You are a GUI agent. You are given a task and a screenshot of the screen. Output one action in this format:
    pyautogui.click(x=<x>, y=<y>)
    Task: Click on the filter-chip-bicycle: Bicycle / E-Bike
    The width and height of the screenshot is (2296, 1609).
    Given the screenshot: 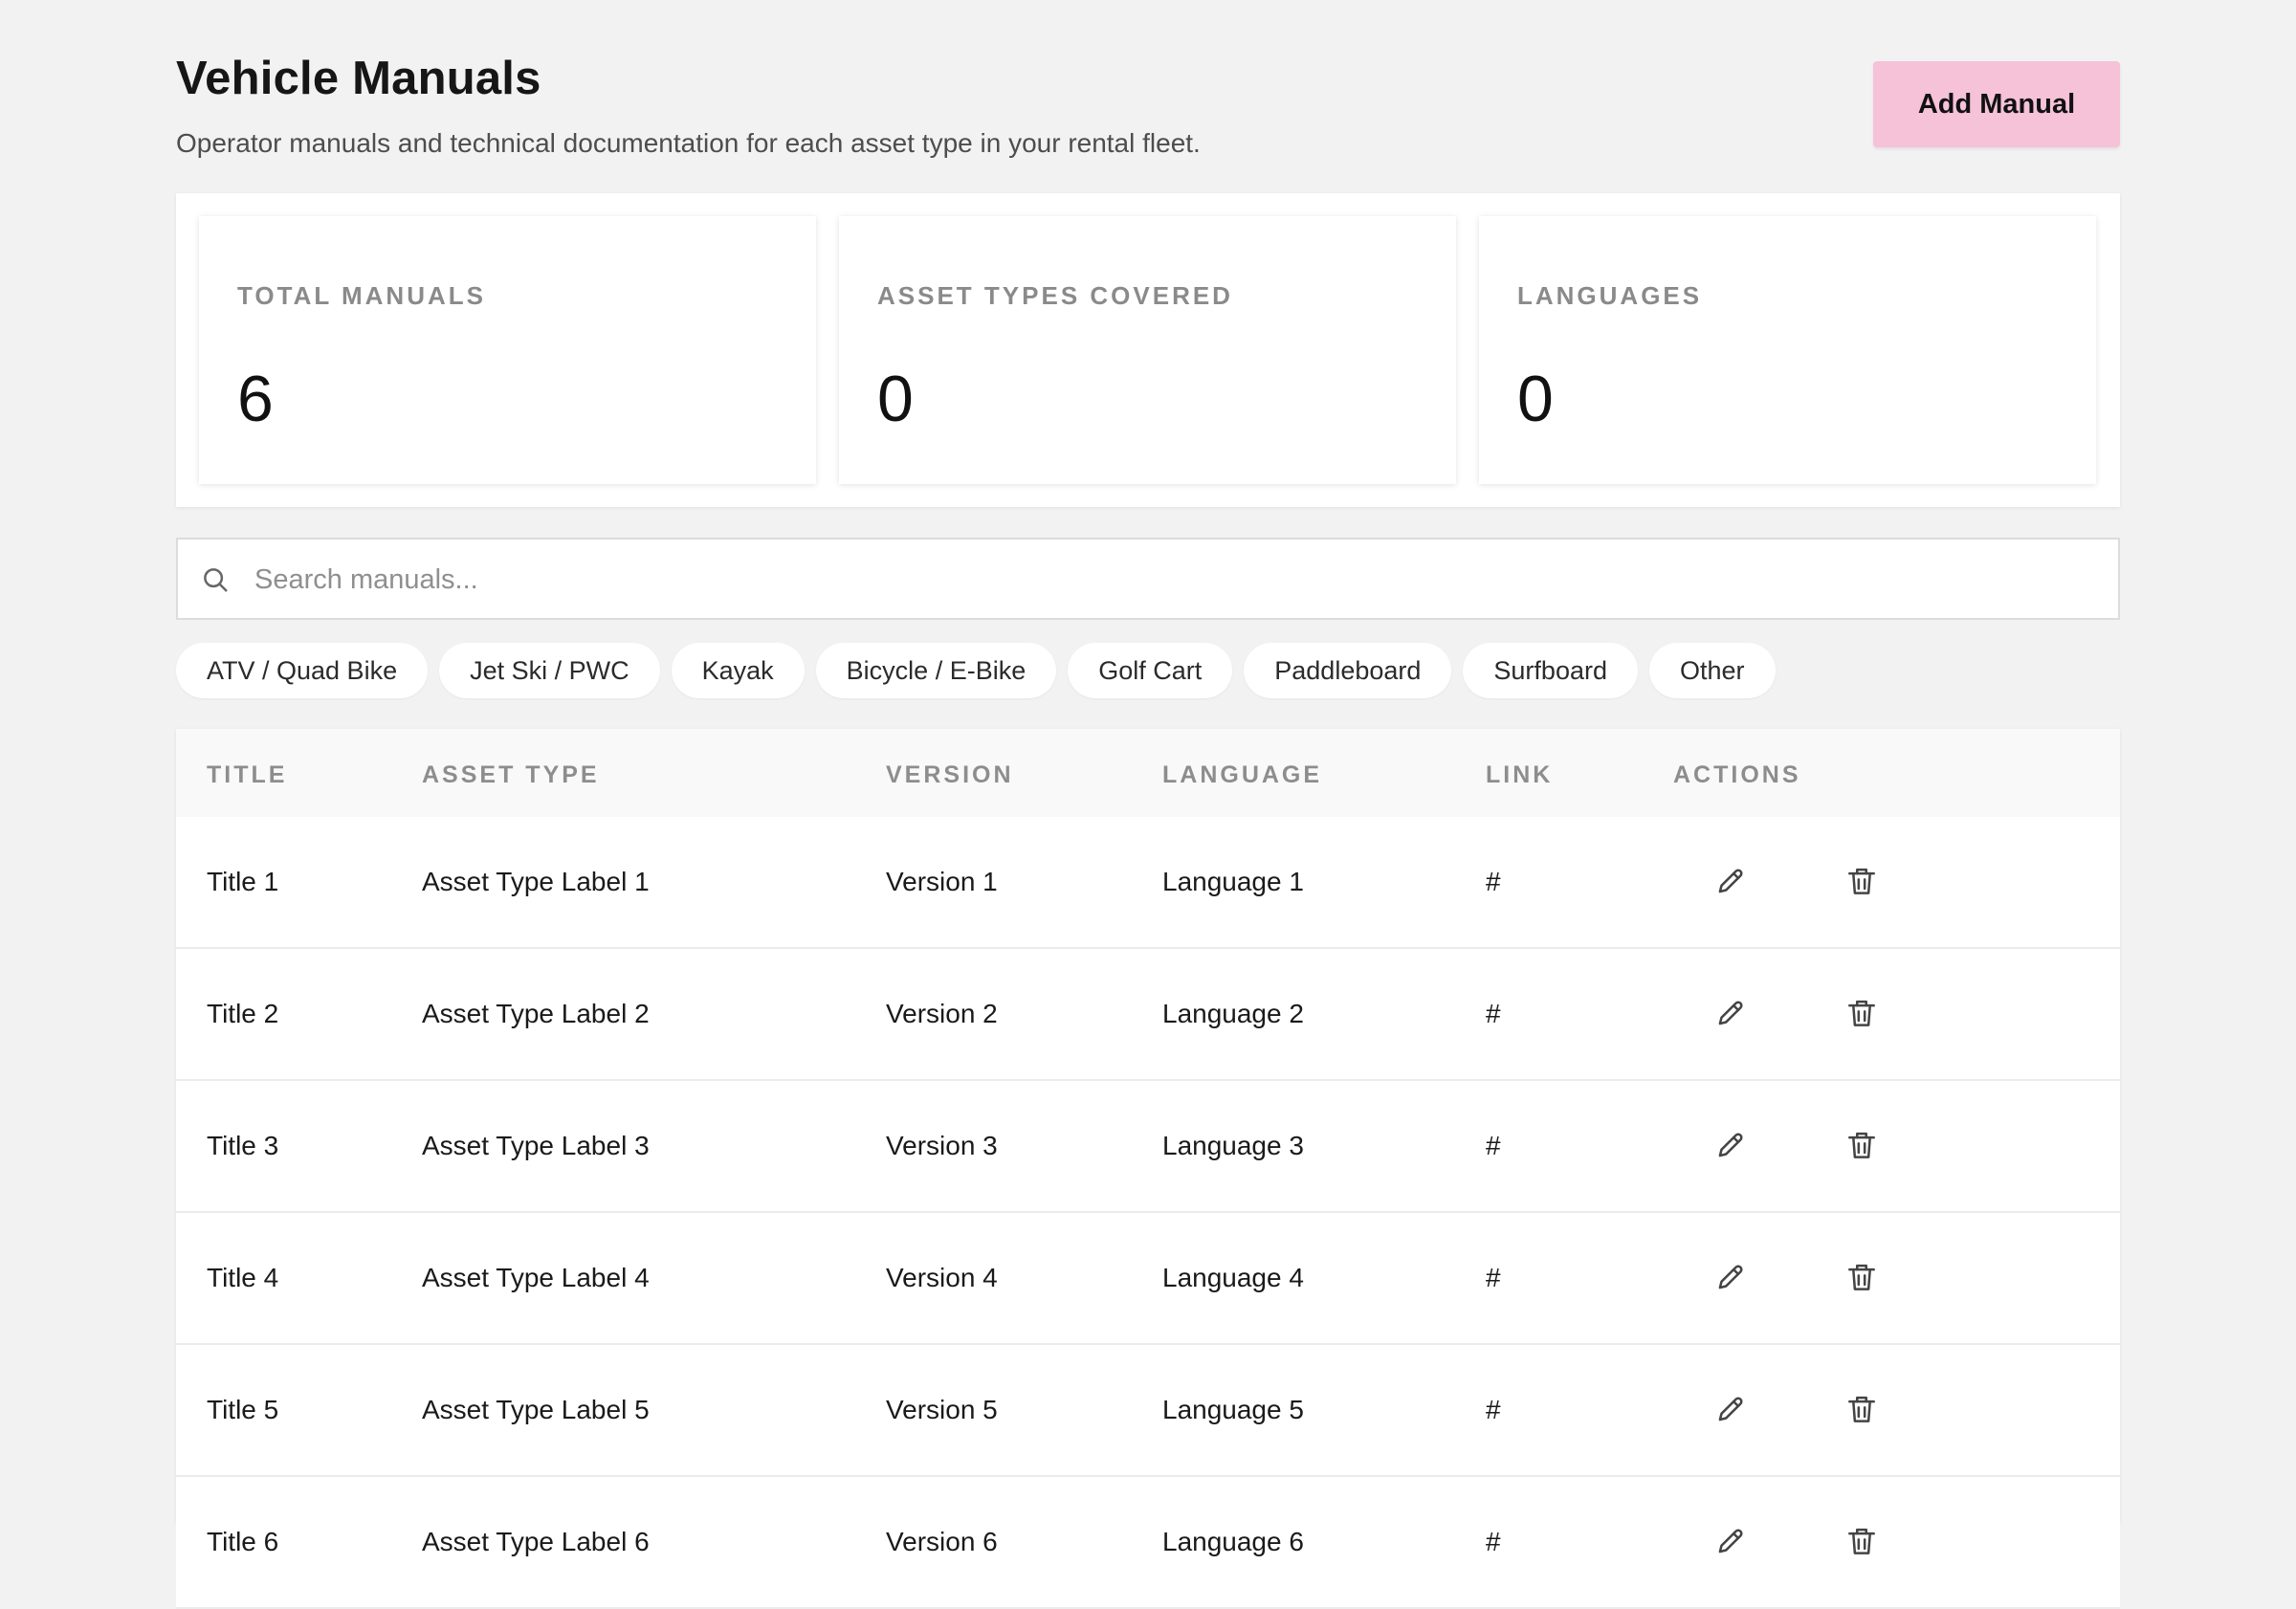 What is the action you would take?
    pyautogui.click(x=936, y=670)
    